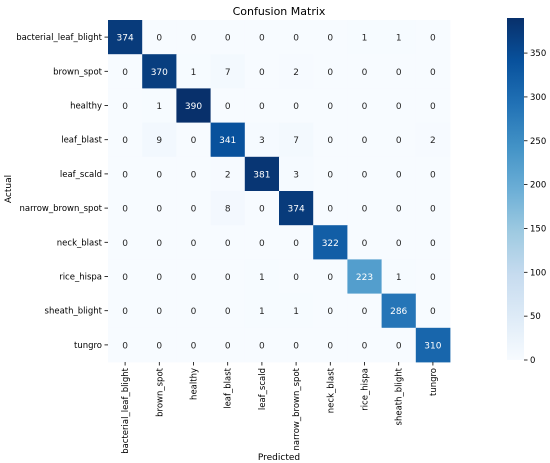  What do you see at coordinates (263, 389) in the screenshot?
I see `x-tick-label: leaf_scald` at bounding box center [263, 389].